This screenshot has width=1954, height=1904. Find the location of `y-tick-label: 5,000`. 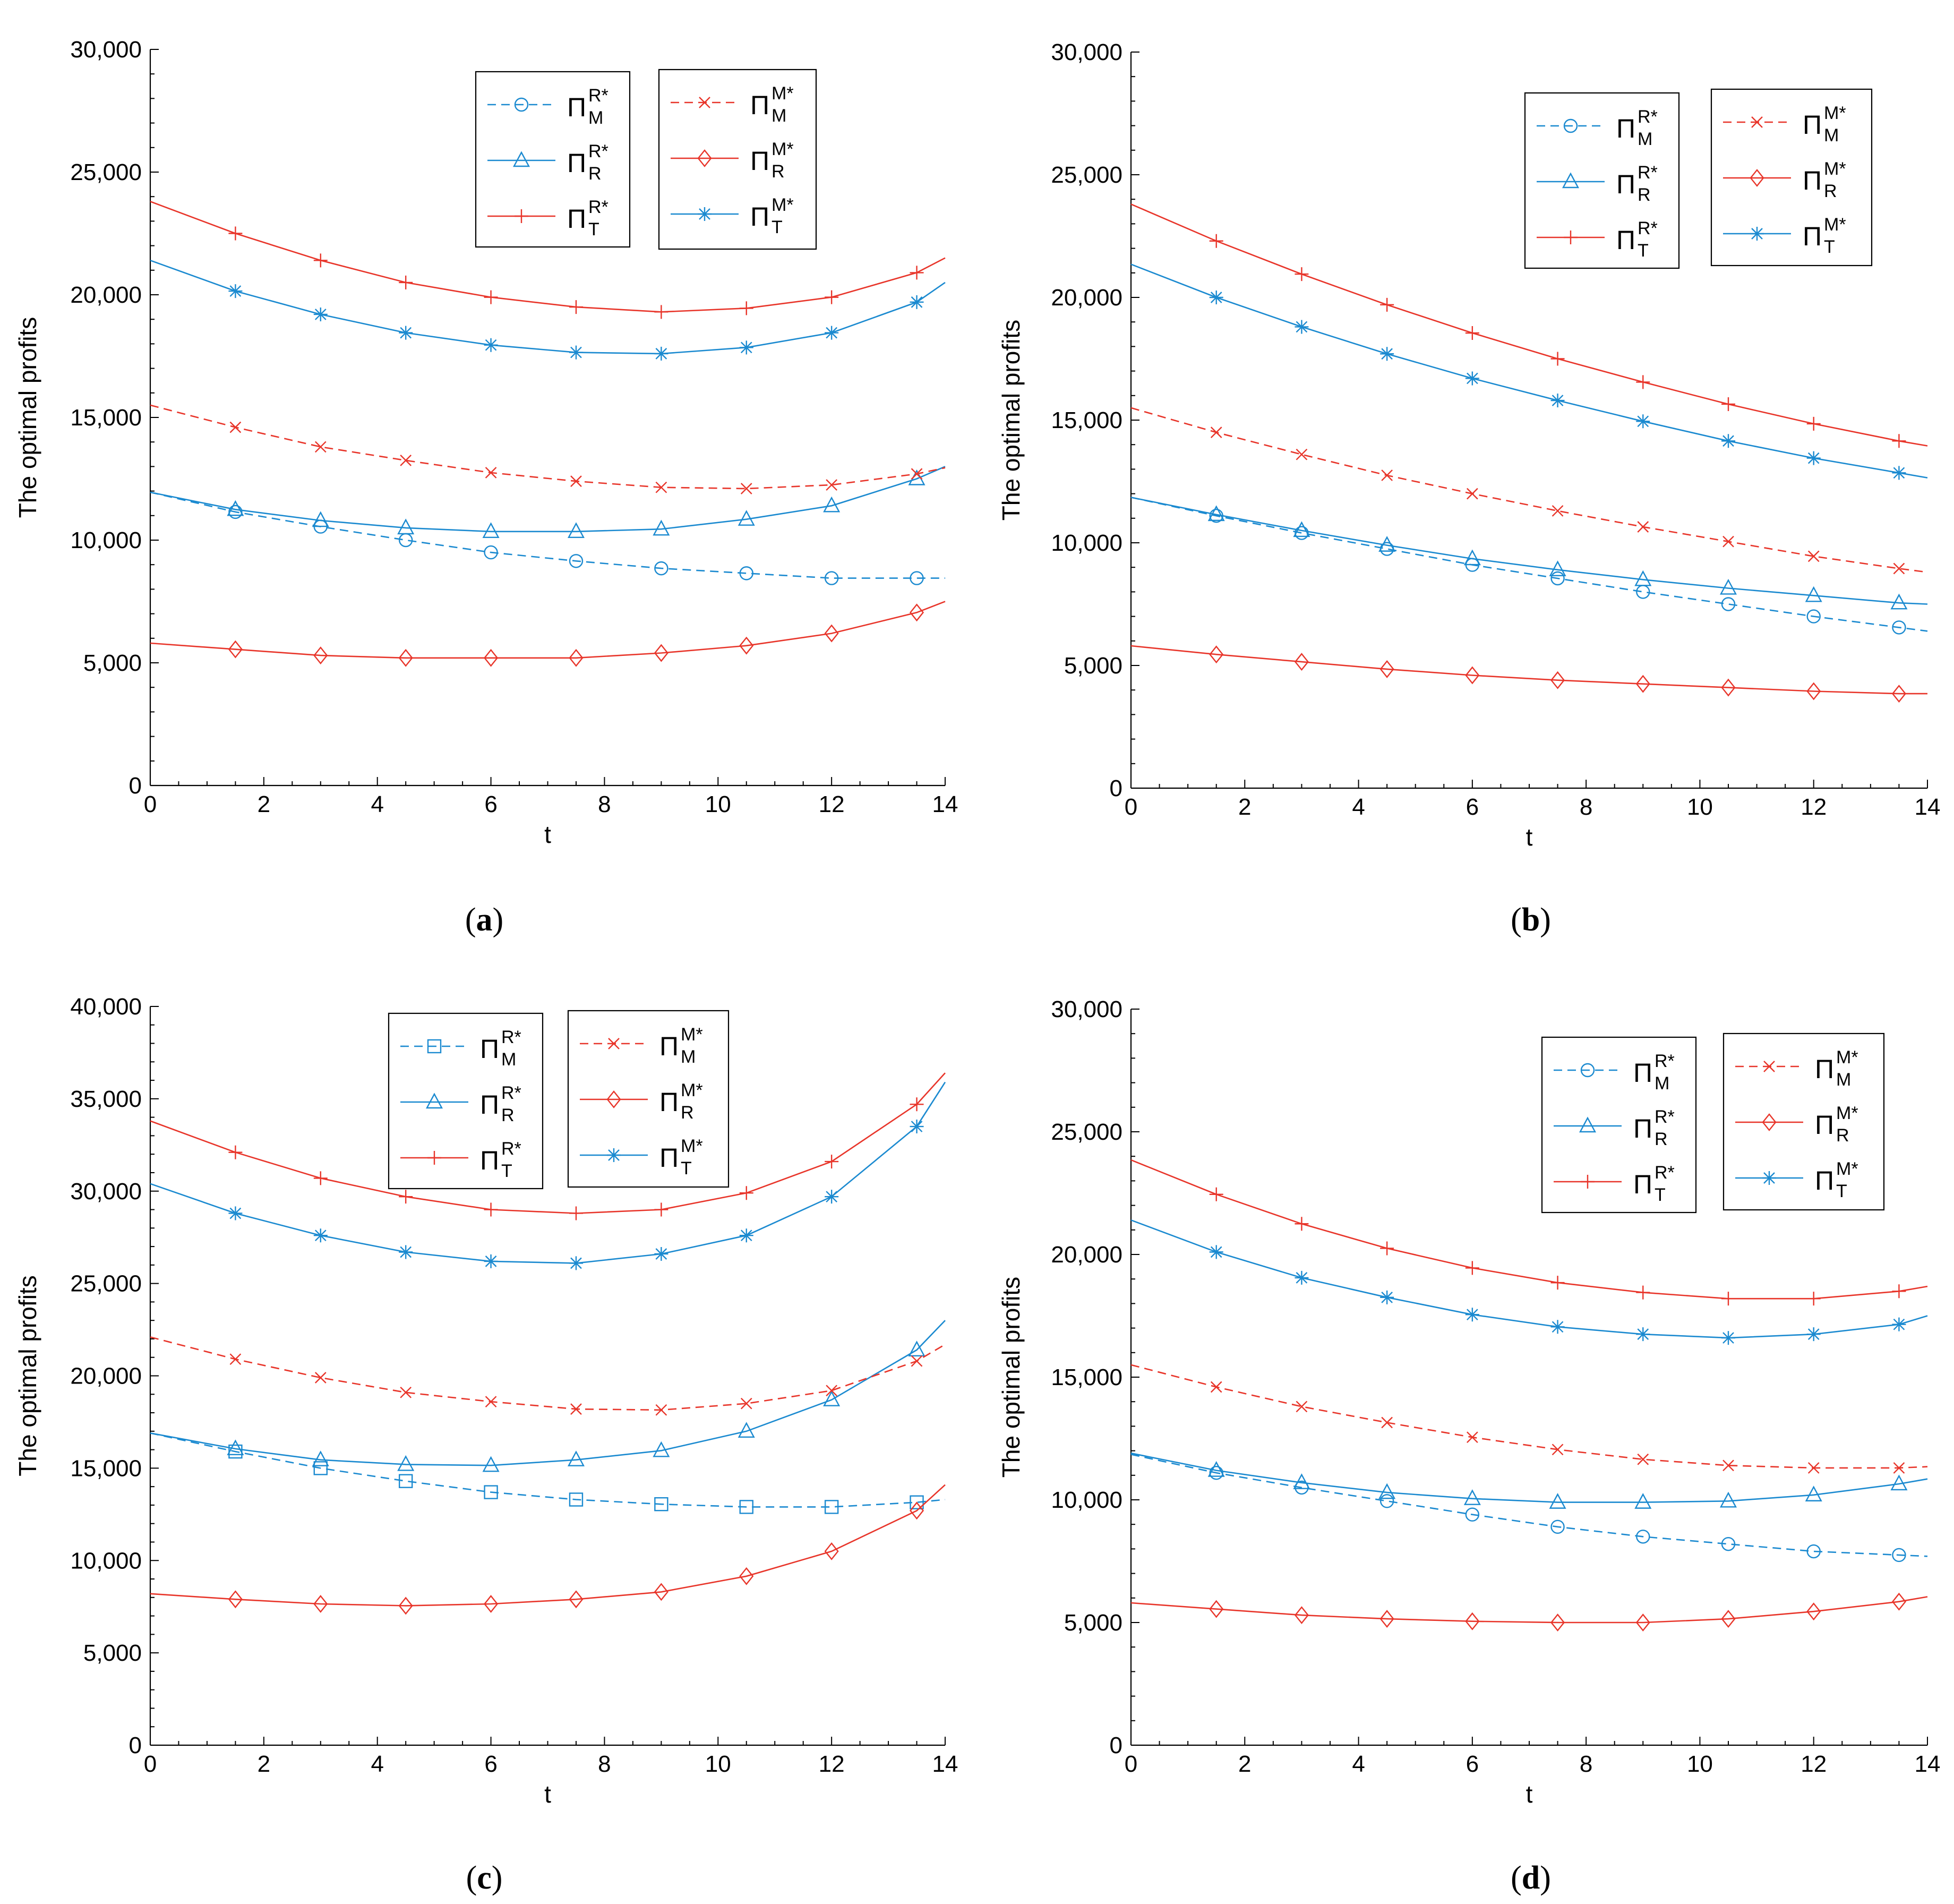

y-tick-label: 5,000 is located at coordinates (112, 663).